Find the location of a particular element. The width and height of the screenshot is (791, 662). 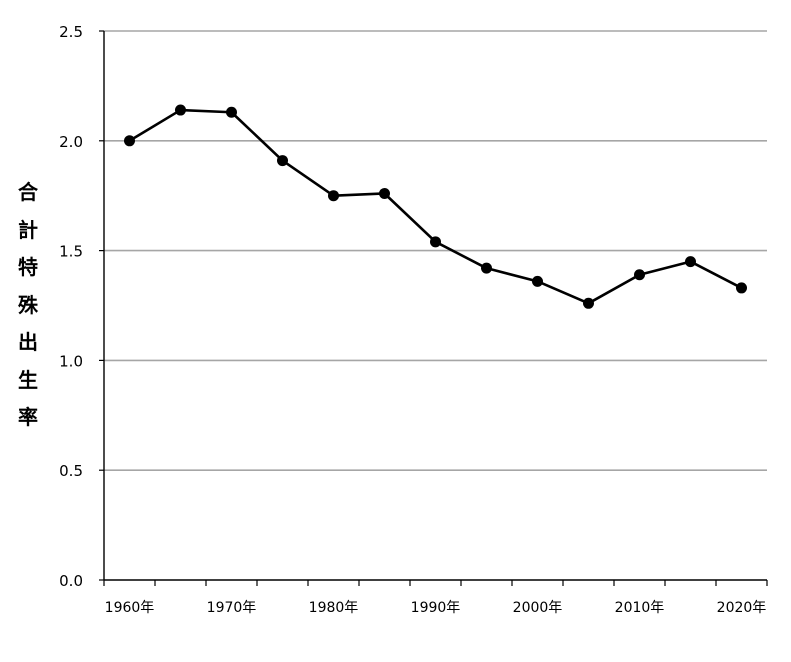

y-axis-label-char: 生 is located at coordinates (28, 379).